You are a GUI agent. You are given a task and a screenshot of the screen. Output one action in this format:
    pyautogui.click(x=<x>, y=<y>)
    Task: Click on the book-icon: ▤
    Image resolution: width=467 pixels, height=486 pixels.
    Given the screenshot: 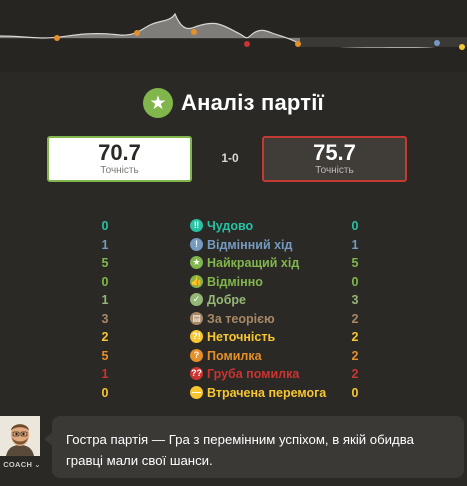 What is the action you would take?
    pyautogui.click(x=196, y=318)
    